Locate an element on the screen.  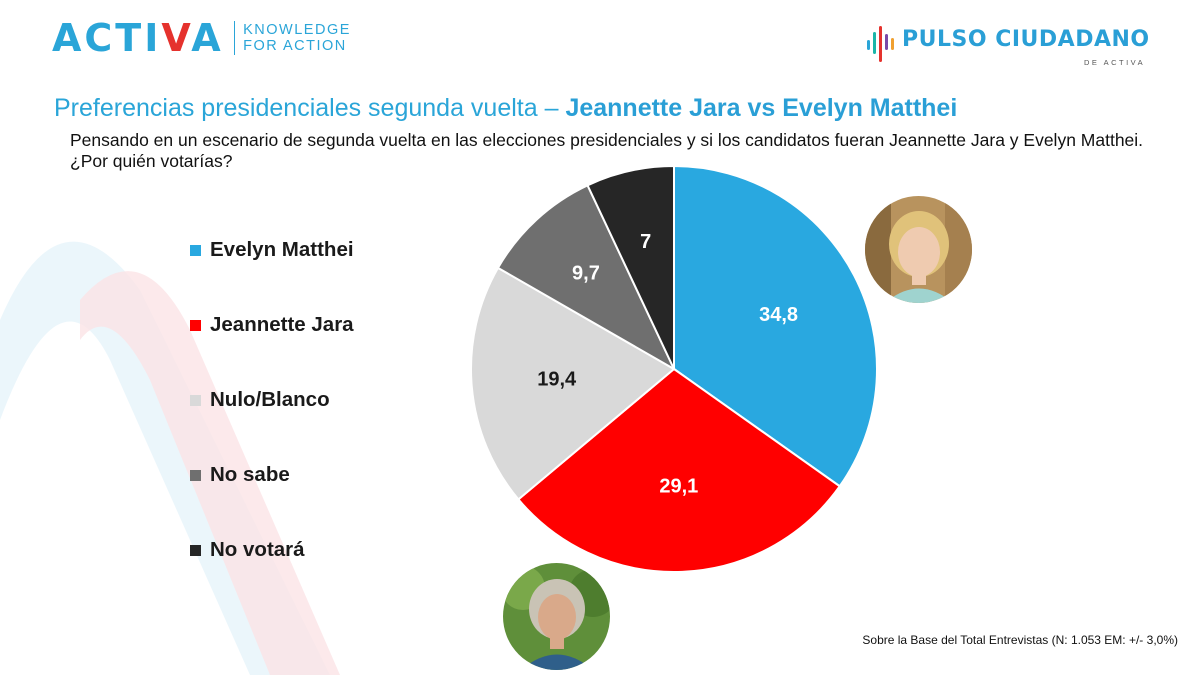
legend-item-evelyn-matthei: Evelyn Matthei is located at coordinates (272, 250).